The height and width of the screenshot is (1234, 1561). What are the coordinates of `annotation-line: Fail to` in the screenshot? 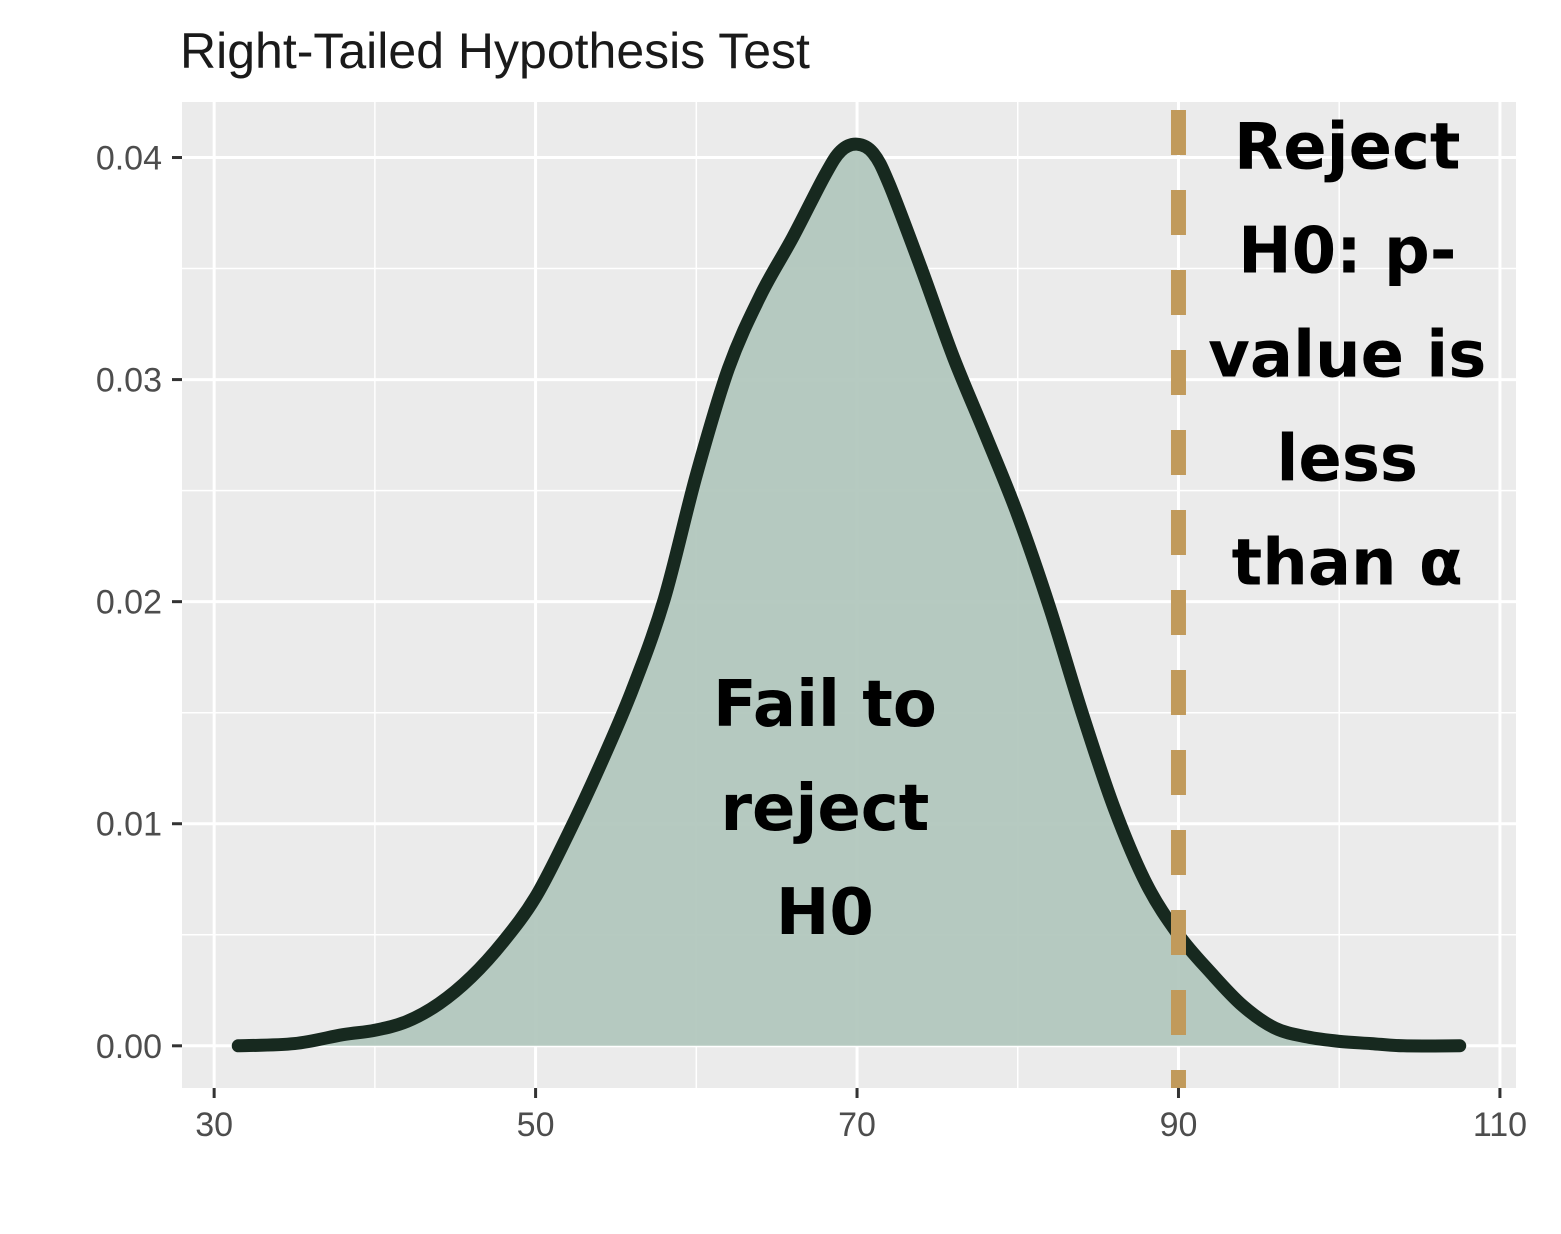 It's located at (825, 705).